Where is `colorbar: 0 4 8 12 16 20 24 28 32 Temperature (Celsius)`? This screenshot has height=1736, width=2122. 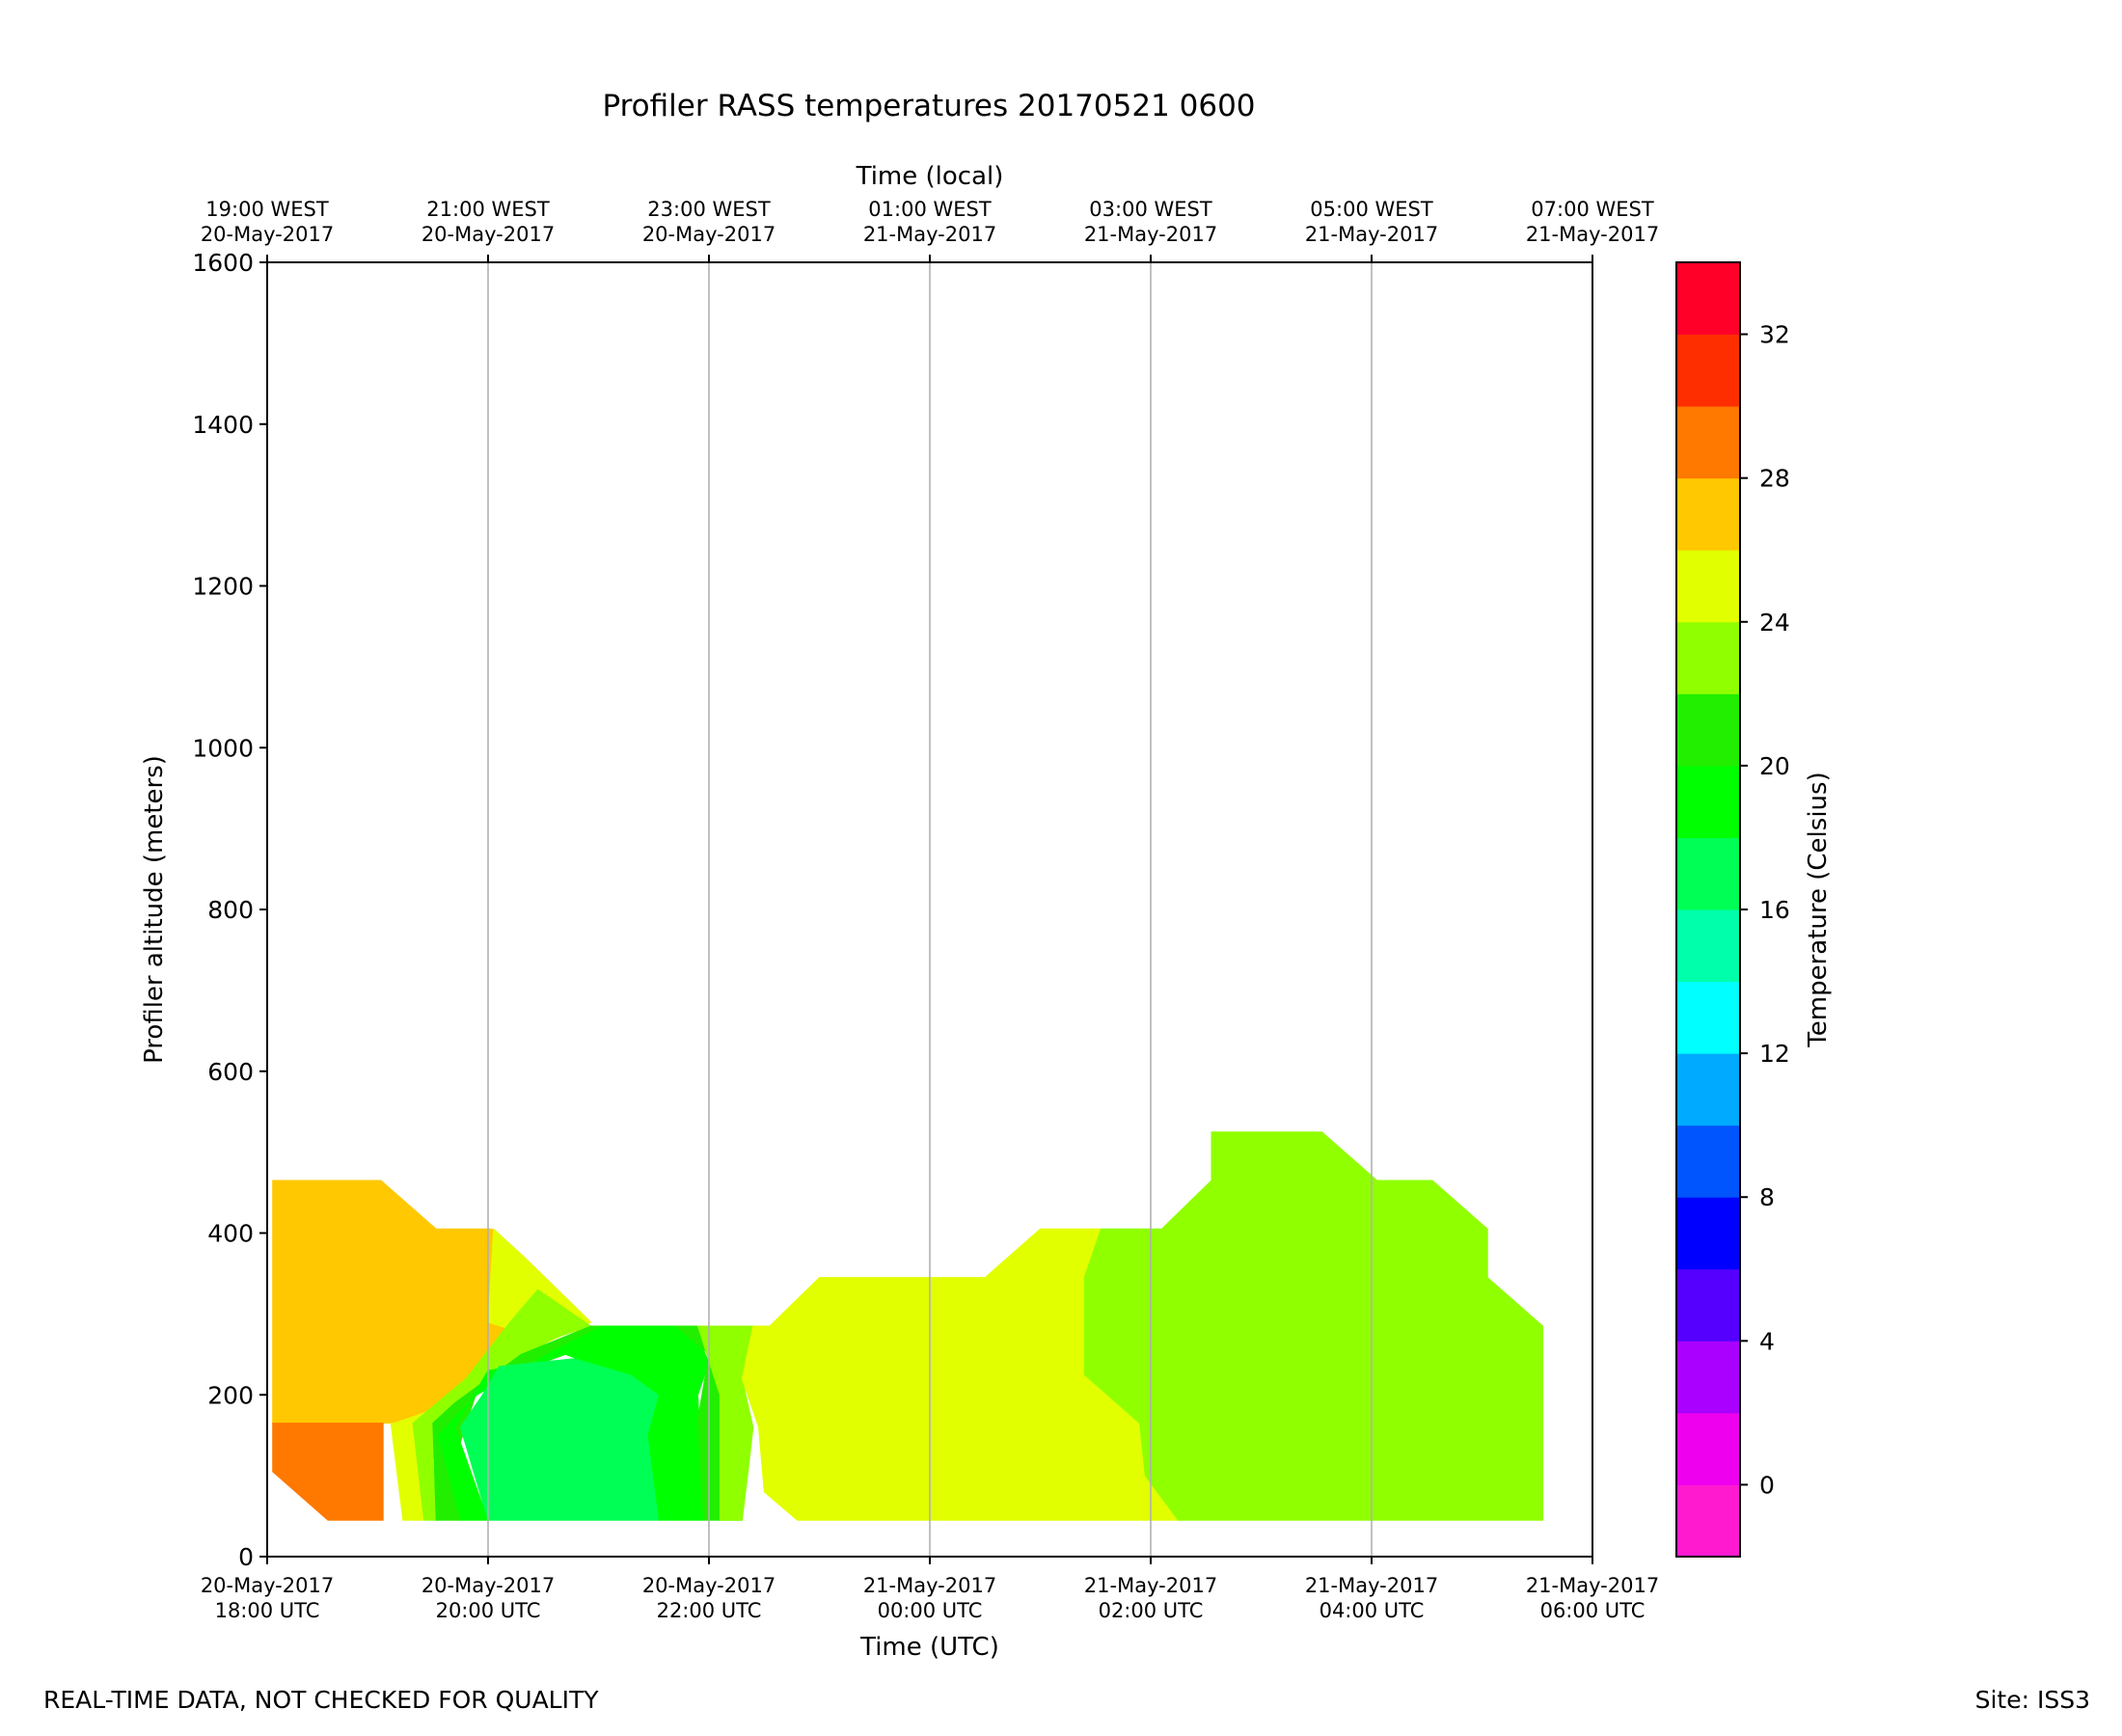
colorbar: 0 4 8 12 16 20 24 28 32 Temperature (Celsius) is located at coordinates (1754, 910).